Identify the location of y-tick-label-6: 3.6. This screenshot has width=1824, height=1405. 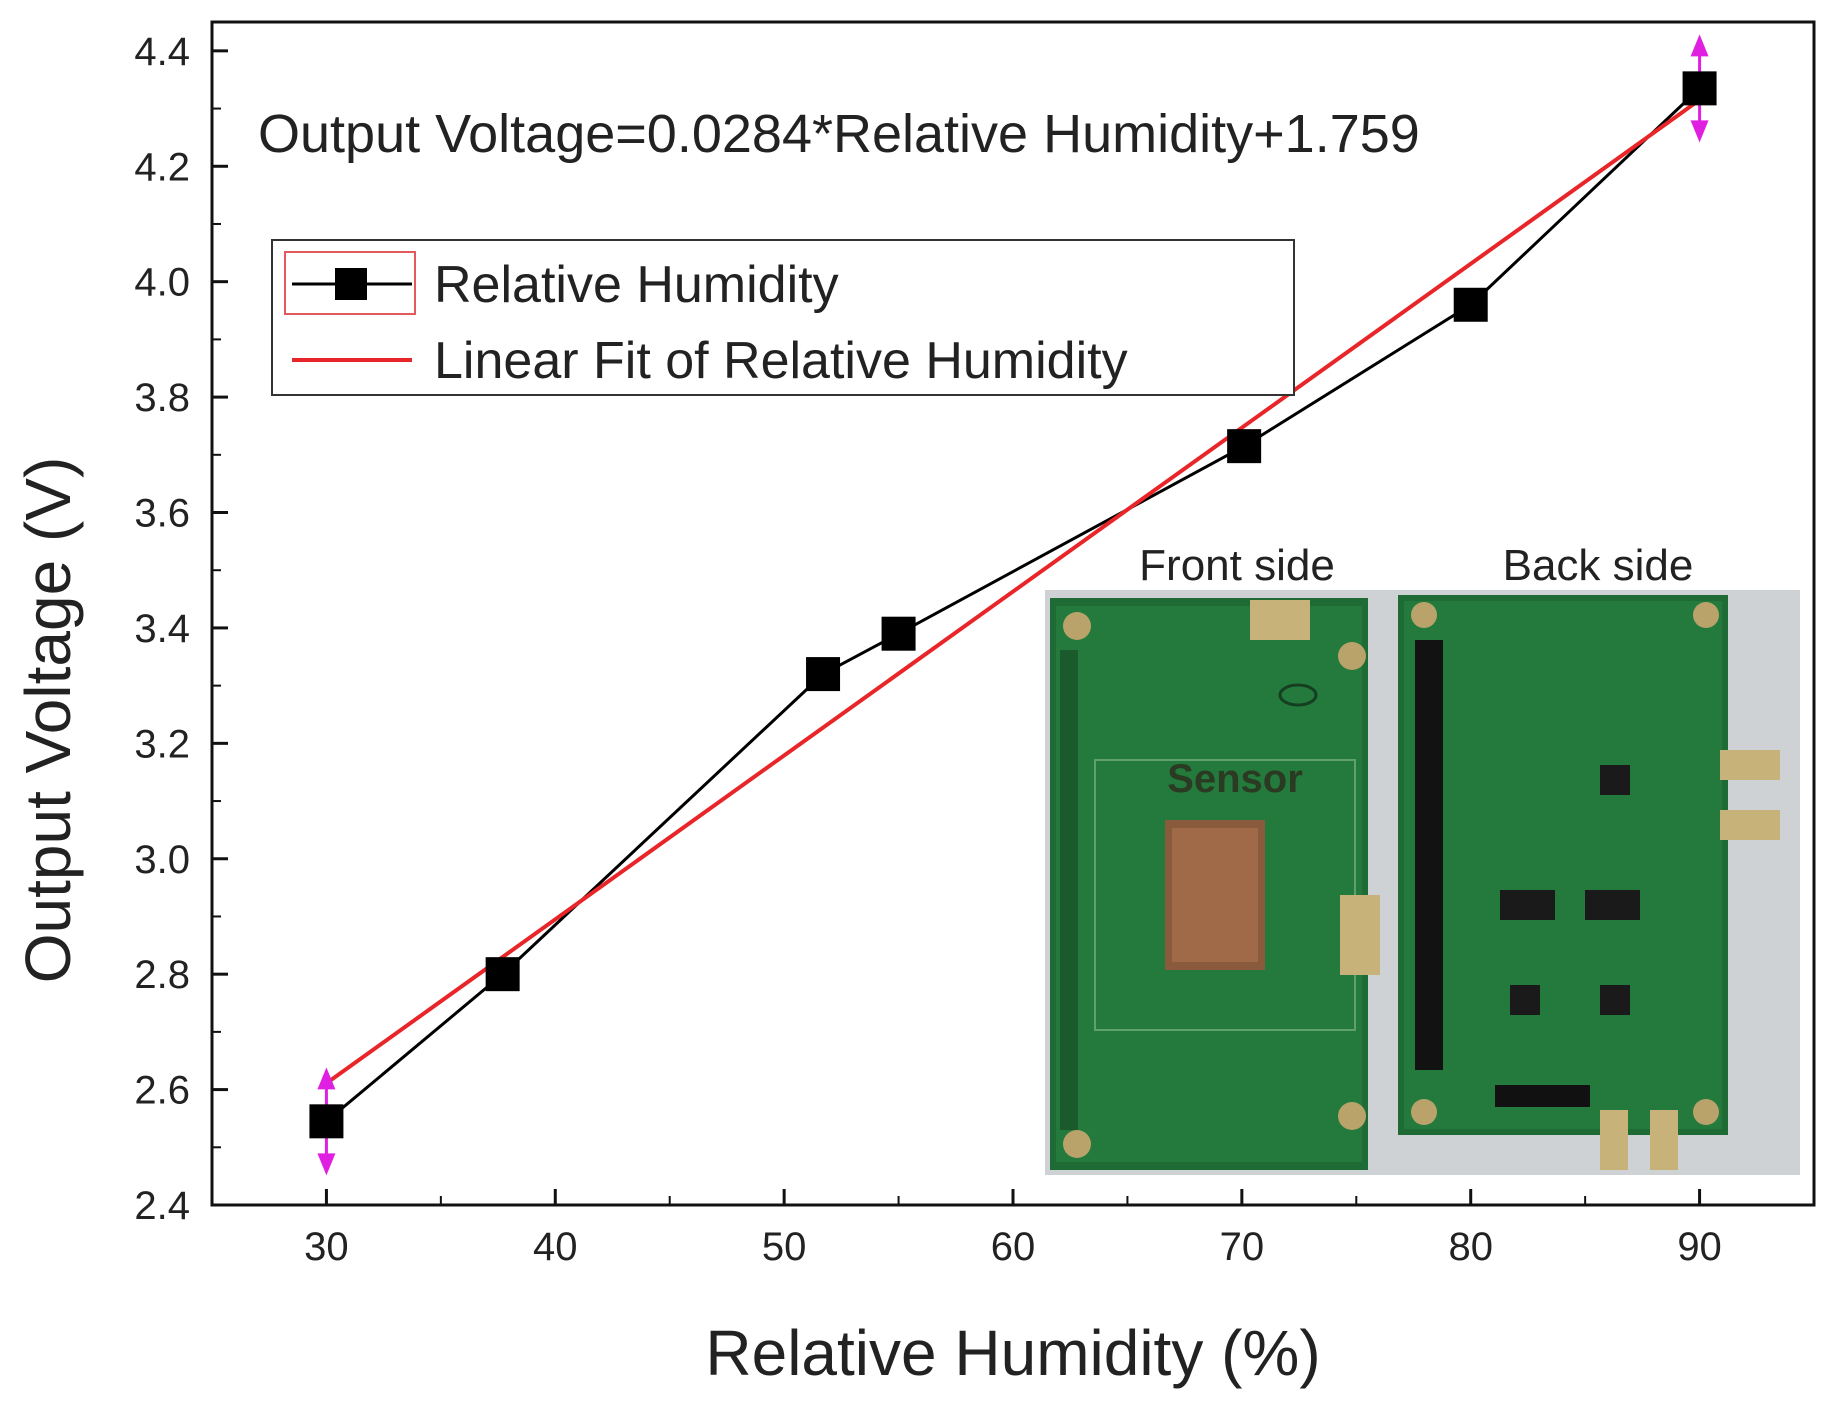
(162, 514).